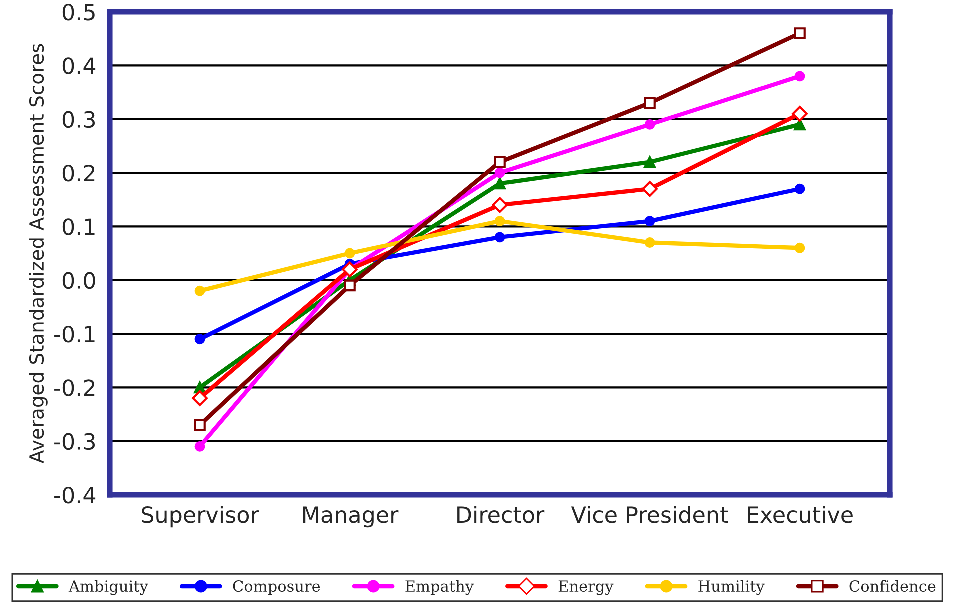  Describe the element at coordinates (893, 586) in the screenshot. I see `legend-label: Confidence` at that location.